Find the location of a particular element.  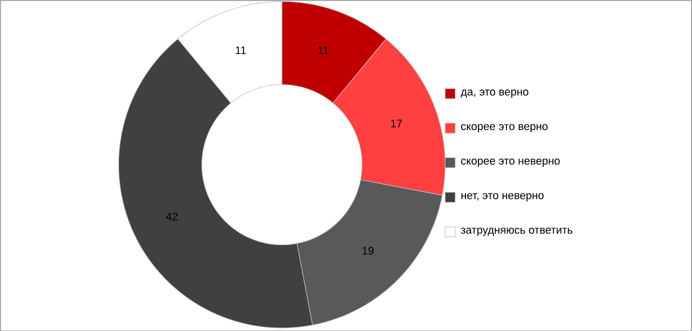

data-label: 19 is located at coordinates (368, 250).